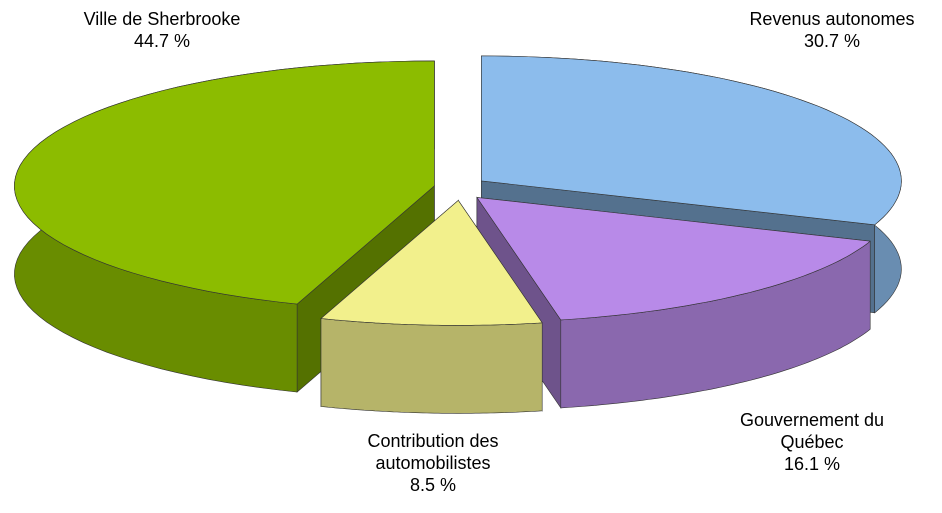 The image size is (942, 513). I want to click on value-label: 16.1 %, so click(812, 464).